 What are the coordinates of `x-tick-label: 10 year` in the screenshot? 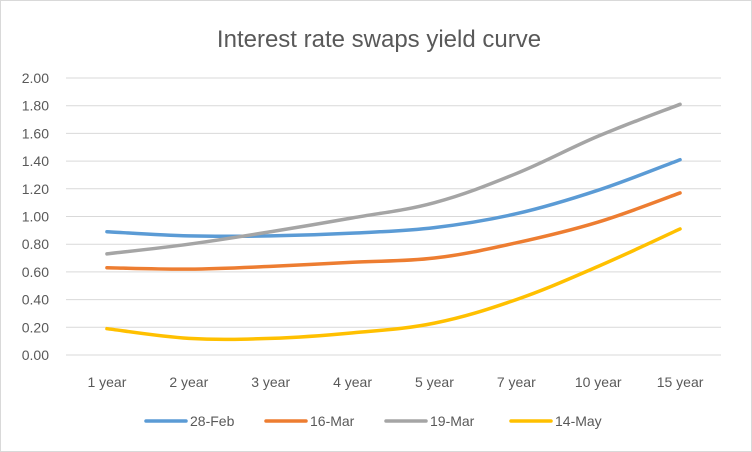 It's located at (598, 382).